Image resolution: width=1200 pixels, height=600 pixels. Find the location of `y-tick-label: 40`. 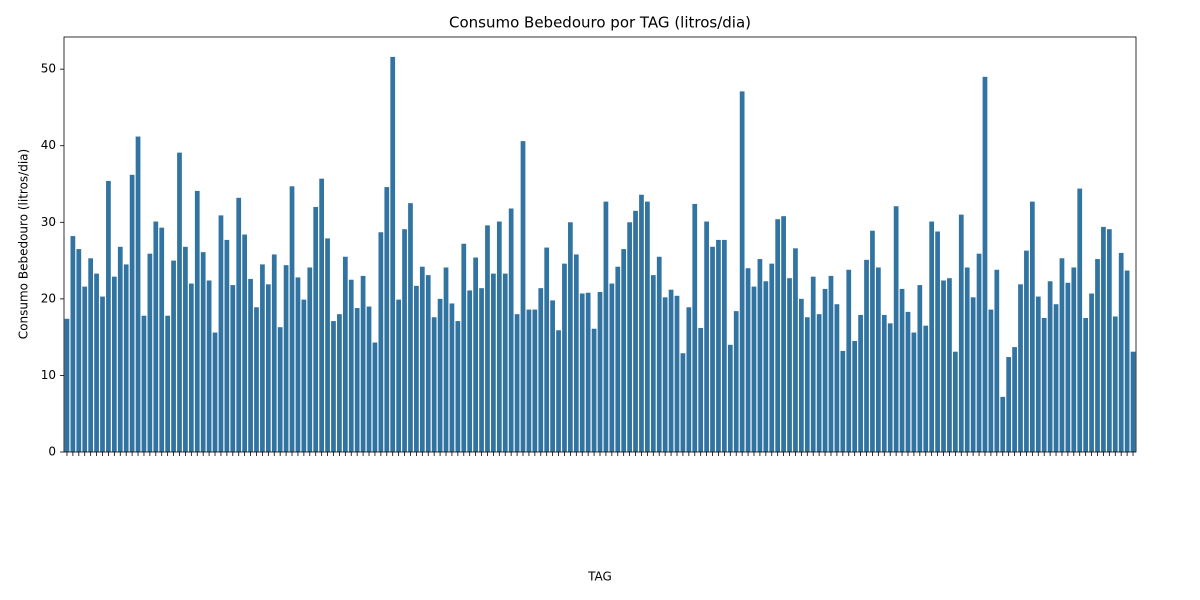

y-tick-label: 40 is located at coordinates (48, 145).